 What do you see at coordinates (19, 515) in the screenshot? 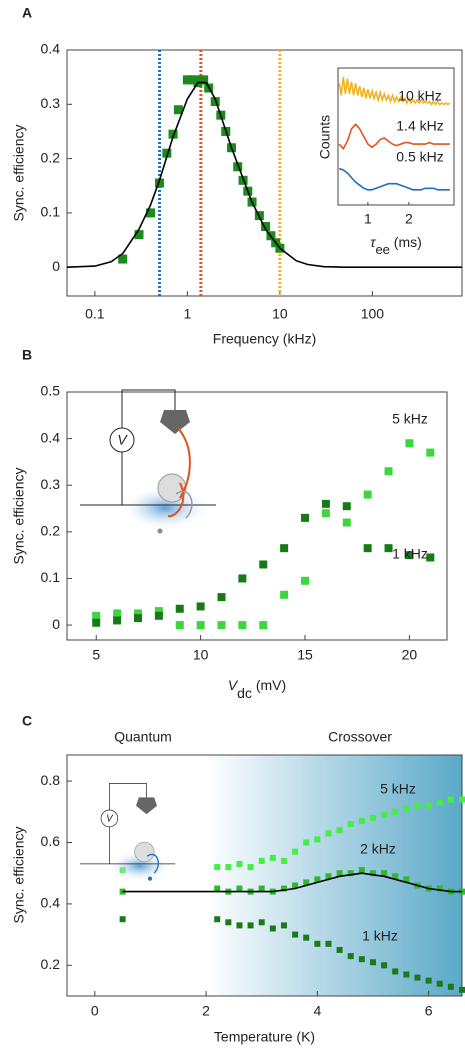
I see `y-axis-label: Sync. efficiency` at bounding box center [19, 515].